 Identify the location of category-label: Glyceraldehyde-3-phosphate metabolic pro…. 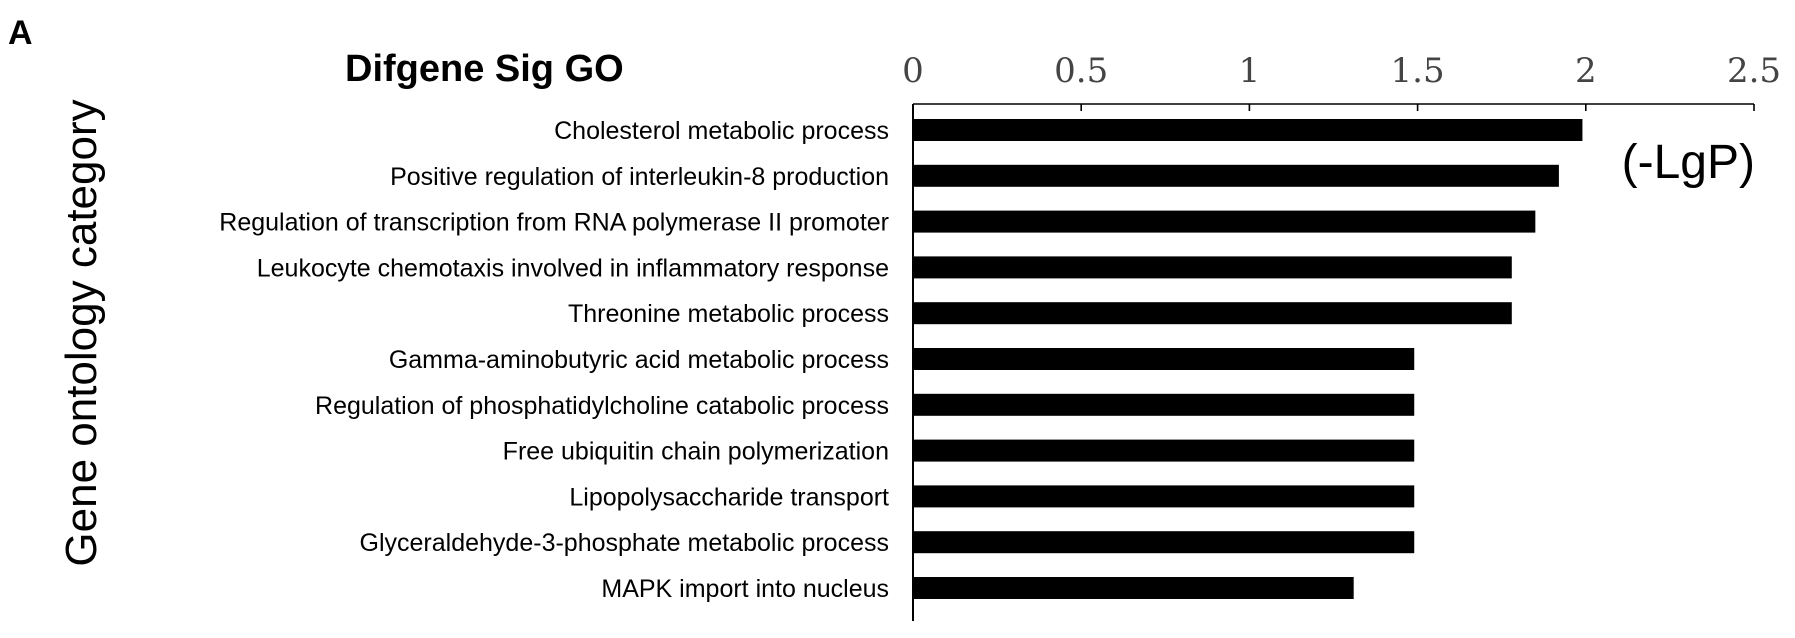
(624, 543).